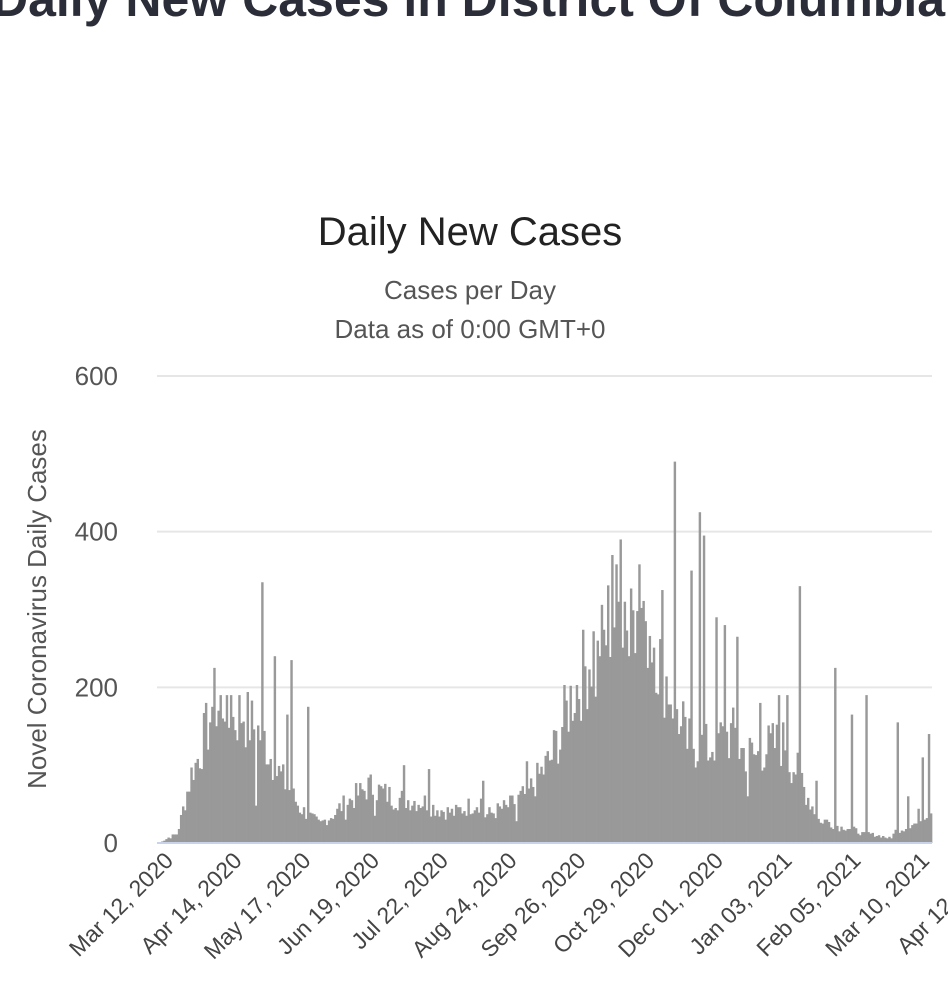 This screenshot has width=948, height=1000. What do you see at coordinates (470, 232) in the screenshot?
I see `chart-title: Daily New Cases` at bounding box center [470, 232].